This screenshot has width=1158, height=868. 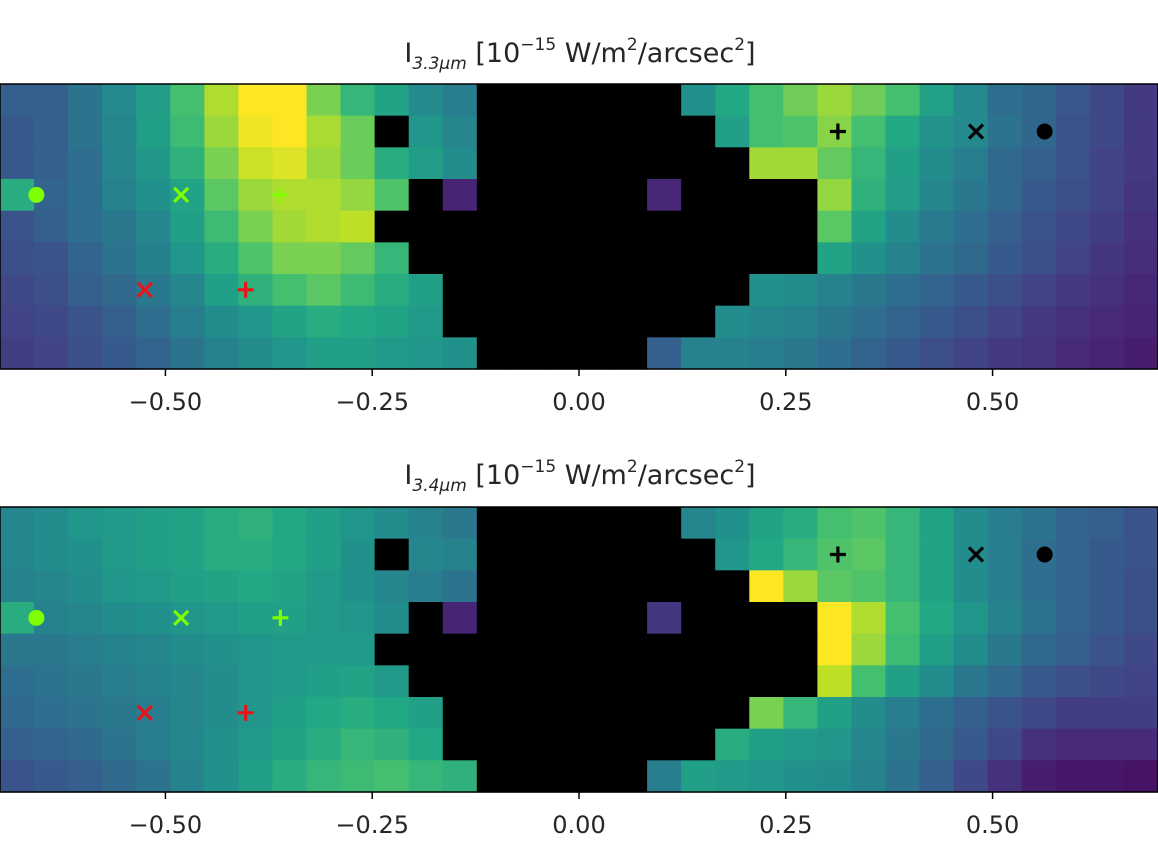 What do you see at coordinates (280, 617) in the screenshot?
I see `marker-plus` at bounding box center [280, 617].